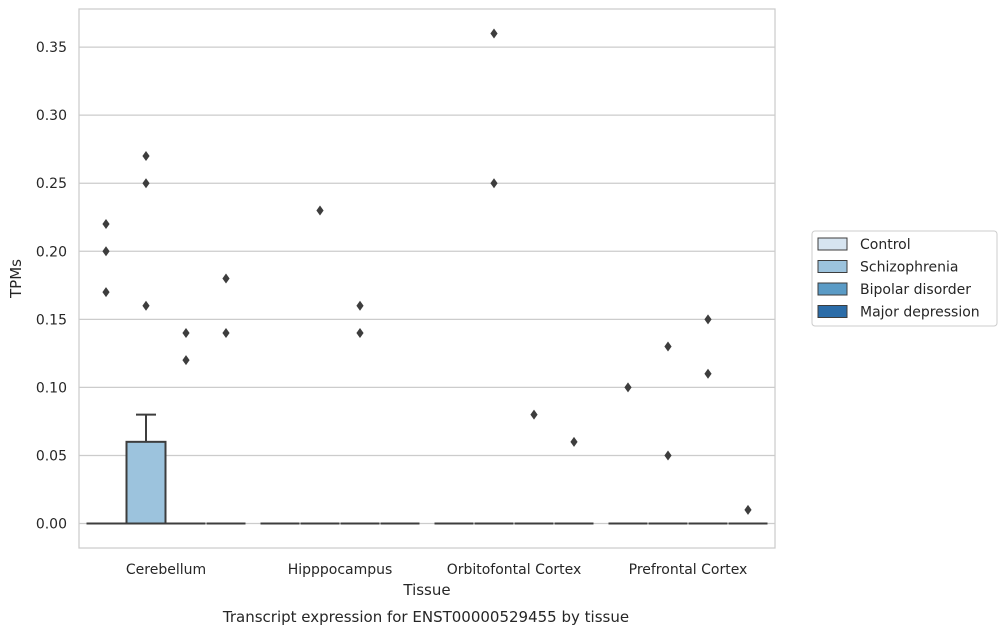 The image size is (1007, 634). I want to click on x-tick-label: Hipppocampus, so click(340, 570).